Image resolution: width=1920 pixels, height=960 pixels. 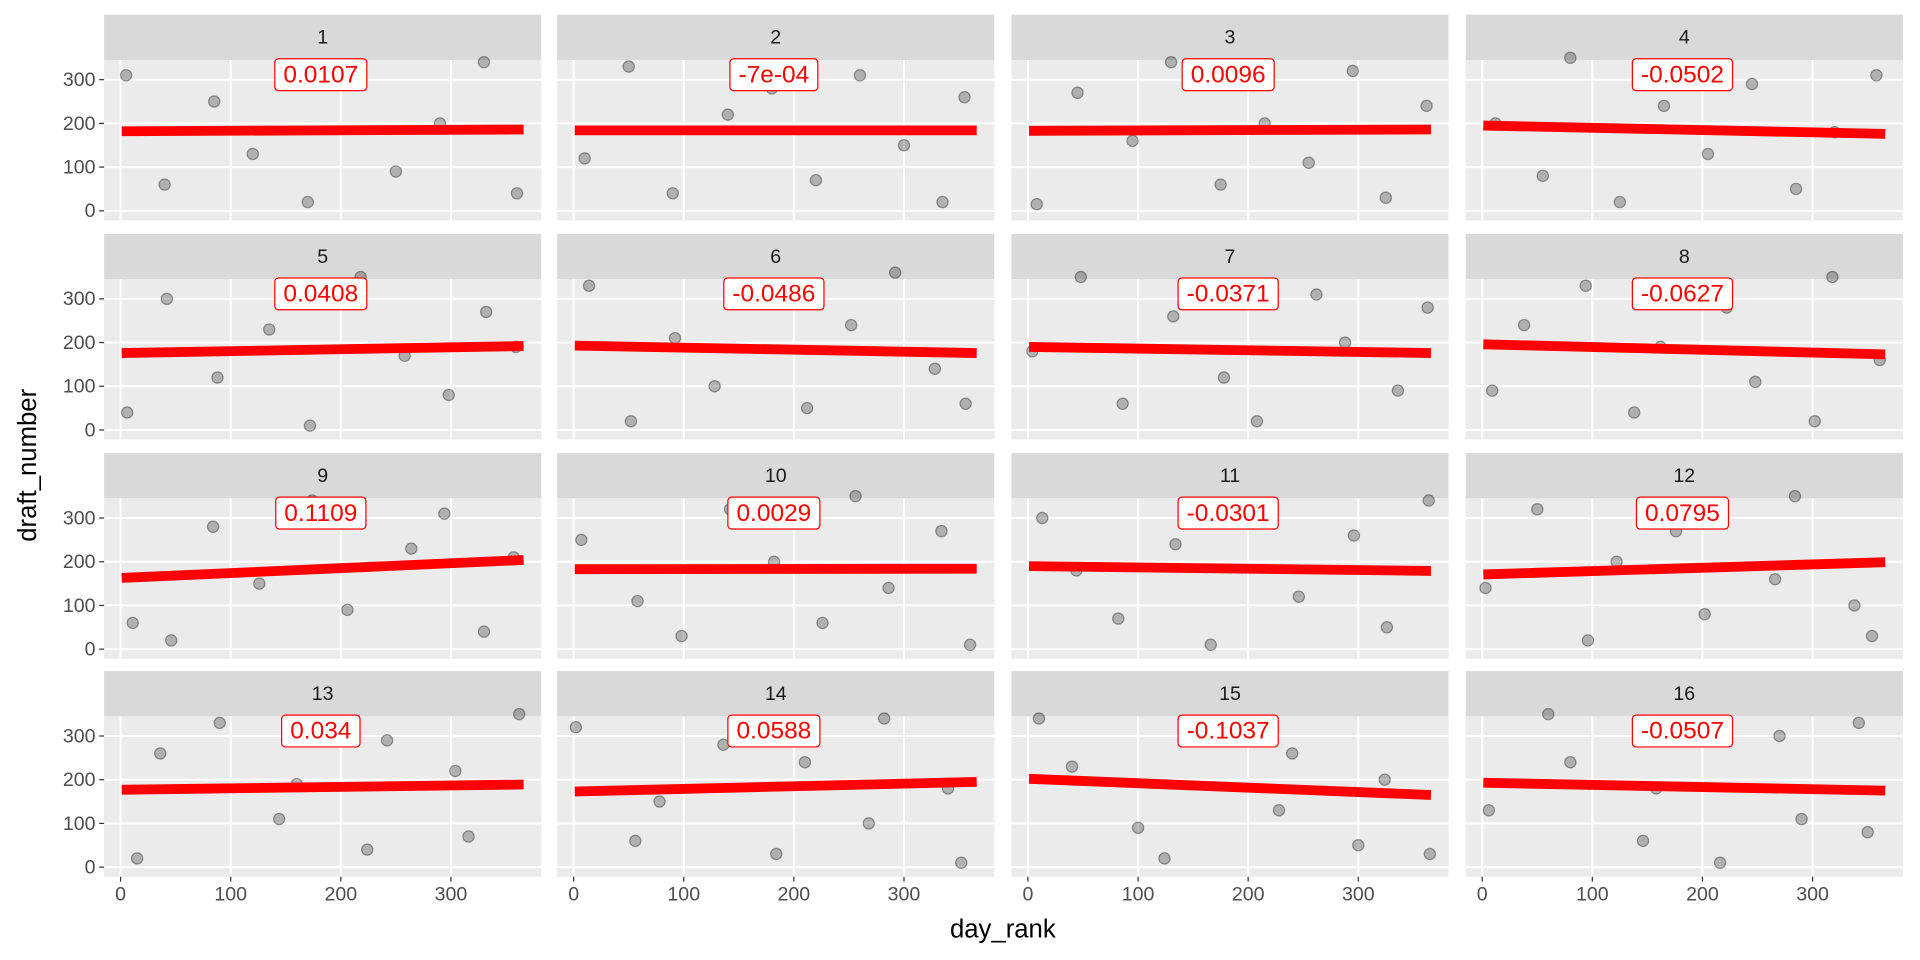 What do you see at coordinates (776, 694) in the screenshot?
I see `strip-label: 14` at bounding box center [776, 694].